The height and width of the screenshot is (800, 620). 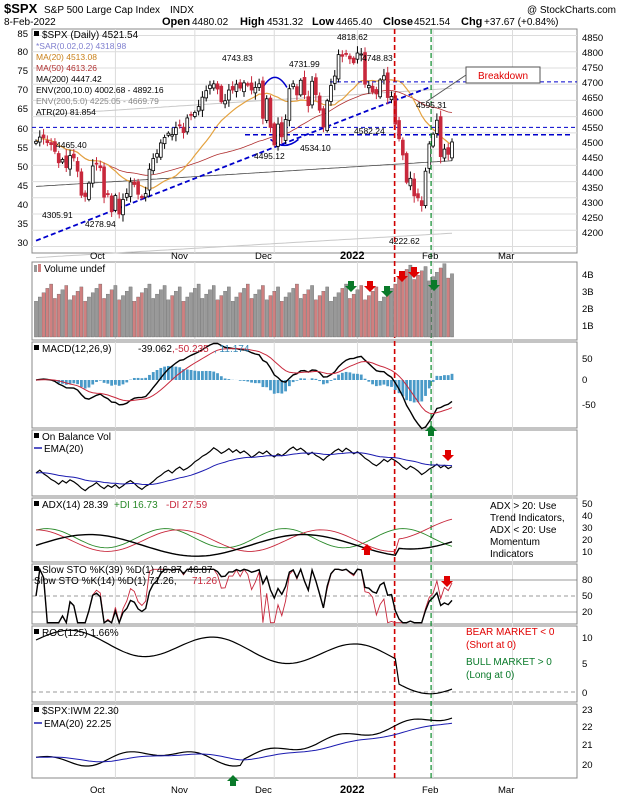 I want to click on envelope-upper-line, so click(x=244, y=101).